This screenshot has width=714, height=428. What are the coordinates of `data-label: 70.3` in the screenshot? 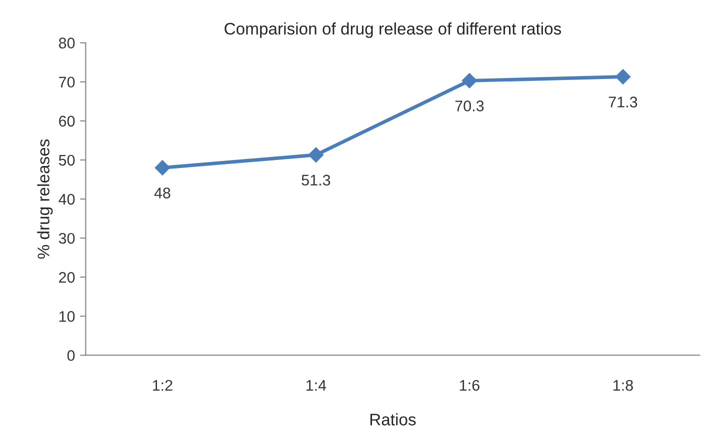 It's located at (469, 106).